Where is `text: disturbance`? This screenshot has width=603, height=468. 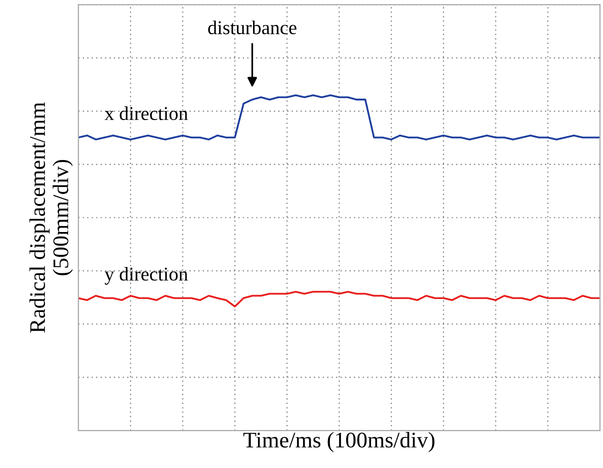 text: disturbance is located at coordinates (252, 27).